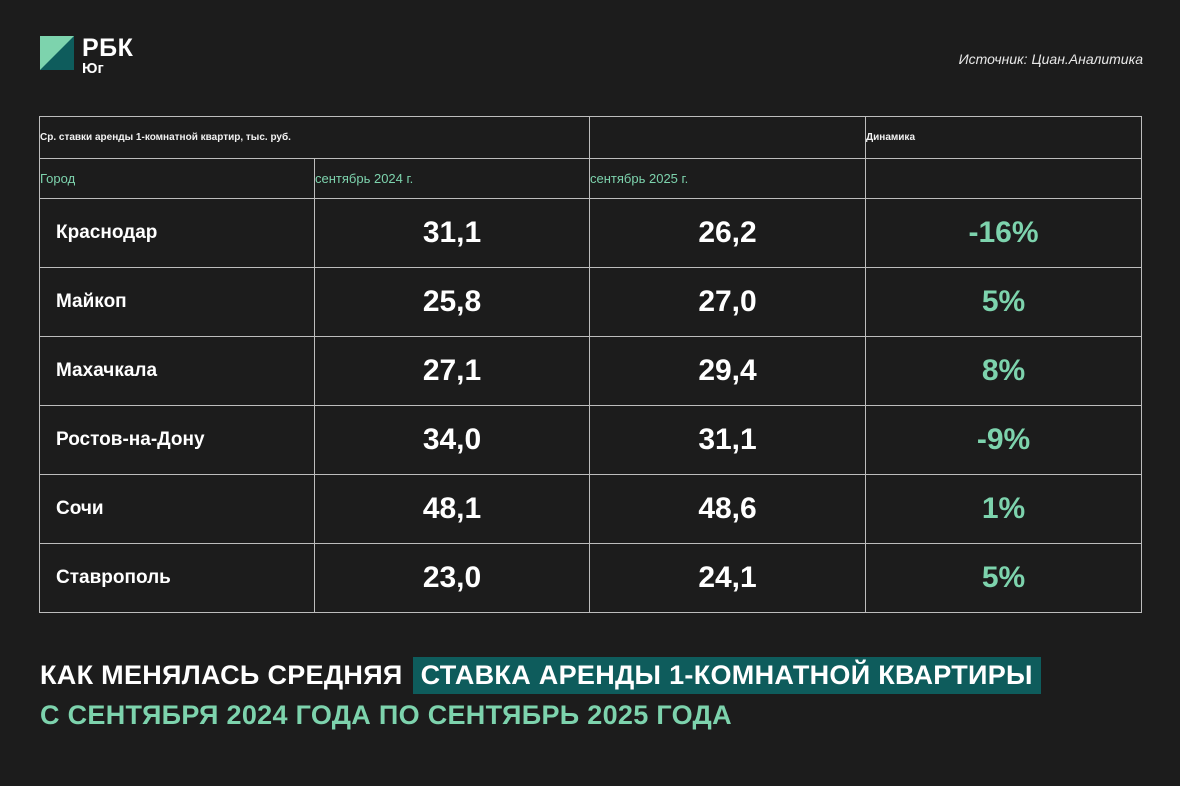  I want to click on table-row: Ростов-на-Дону 34,0 31,1 -9%, so click(591, 440).